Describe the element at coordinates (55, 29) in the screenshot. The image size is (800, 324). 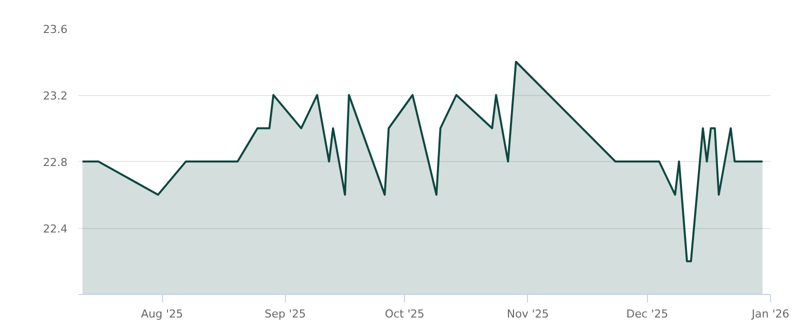
I see `y-tick-label: 23.6` at that location.